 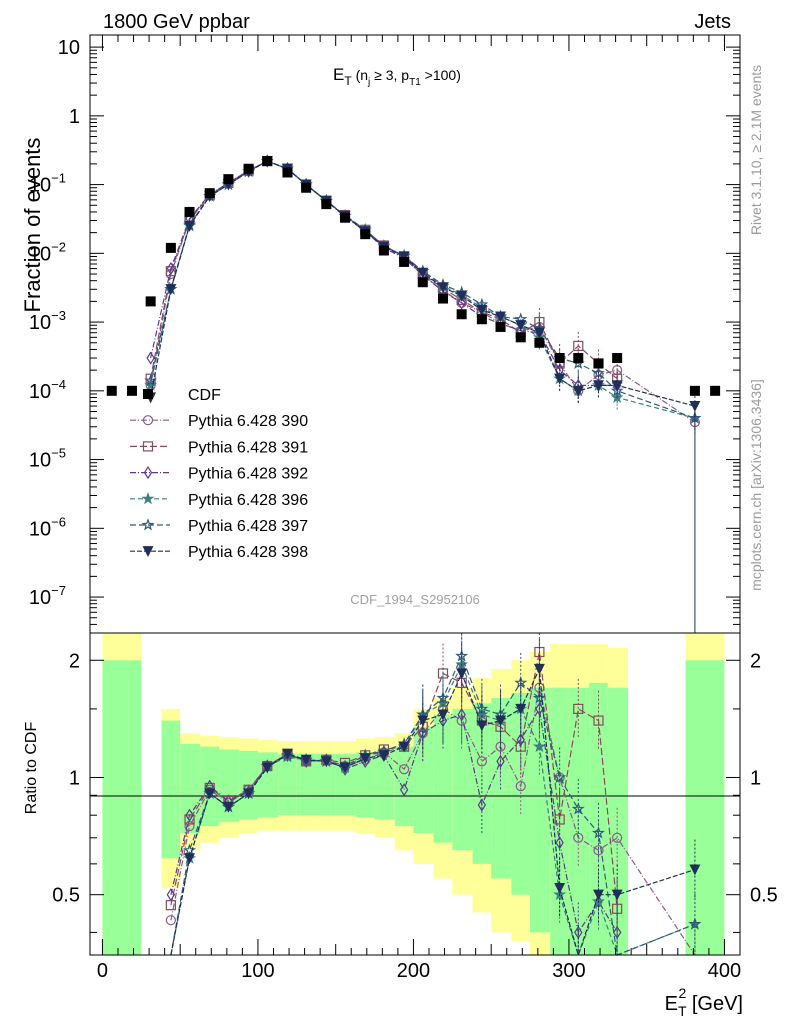 I want to click on y-tick-label: 10⁻², so click(x=47, y=252).